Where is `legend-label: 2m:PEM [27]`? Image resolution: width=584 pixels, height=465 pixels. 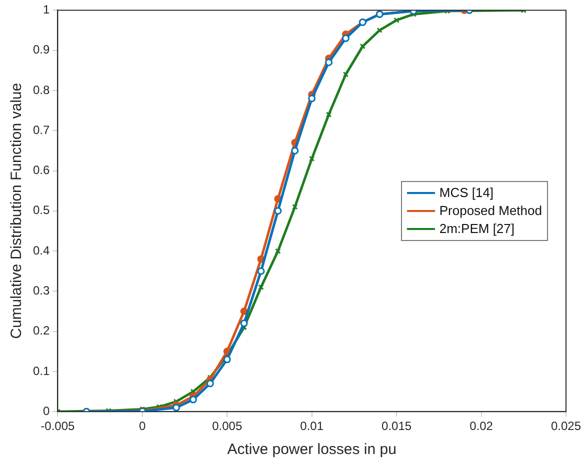
legend-label: 2m:PEM [27] is located at coordinates (476, 228).